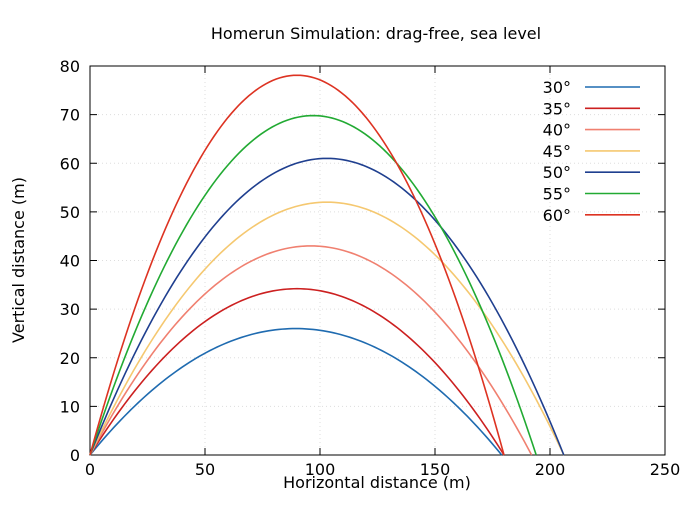 Image resolution: width=700 pixels, height=525 pixels. What do you see at coordinates (665, 469) in the screenshot?
I see `x-tick-label: 250` at bounding box center [665, 469].